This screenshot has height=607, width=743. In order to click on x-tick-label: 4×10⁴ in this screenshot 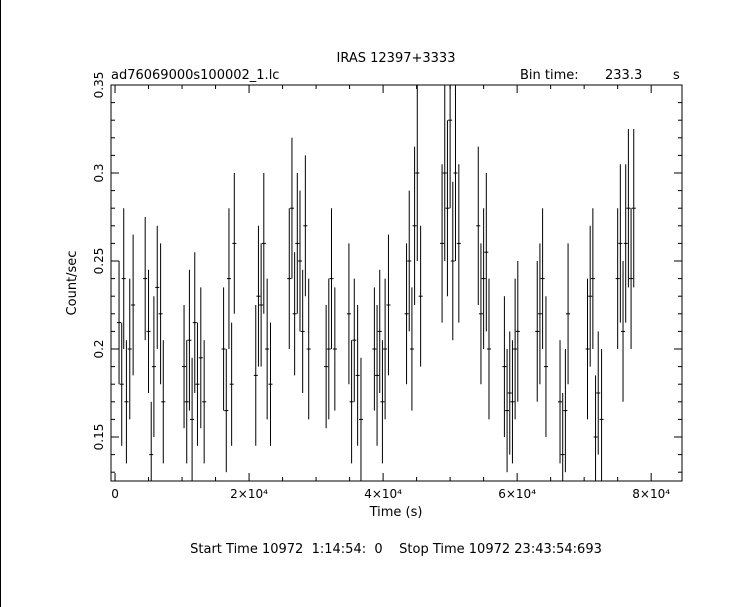, I will do `click(383, 494)`.